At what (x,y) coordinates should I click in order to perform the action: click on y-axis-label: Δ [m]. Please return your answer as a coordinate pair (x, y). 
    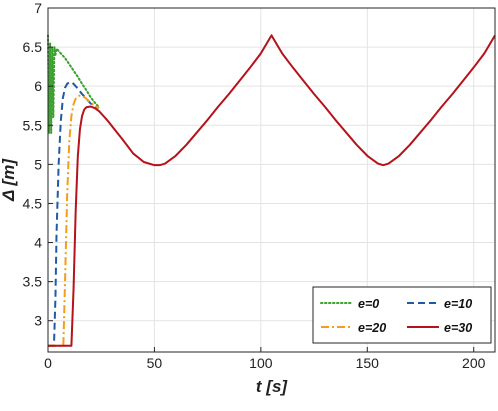
    Looking at the image, I should click on (9, 180).